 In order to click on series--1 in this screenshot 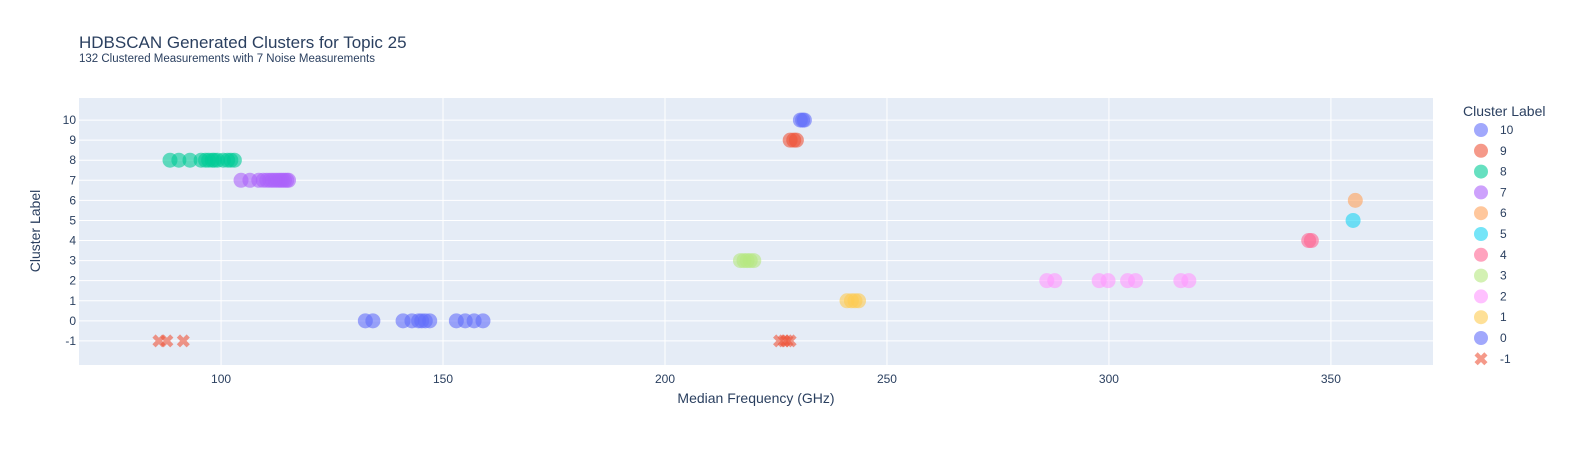, I will do `click(474, 341)`.